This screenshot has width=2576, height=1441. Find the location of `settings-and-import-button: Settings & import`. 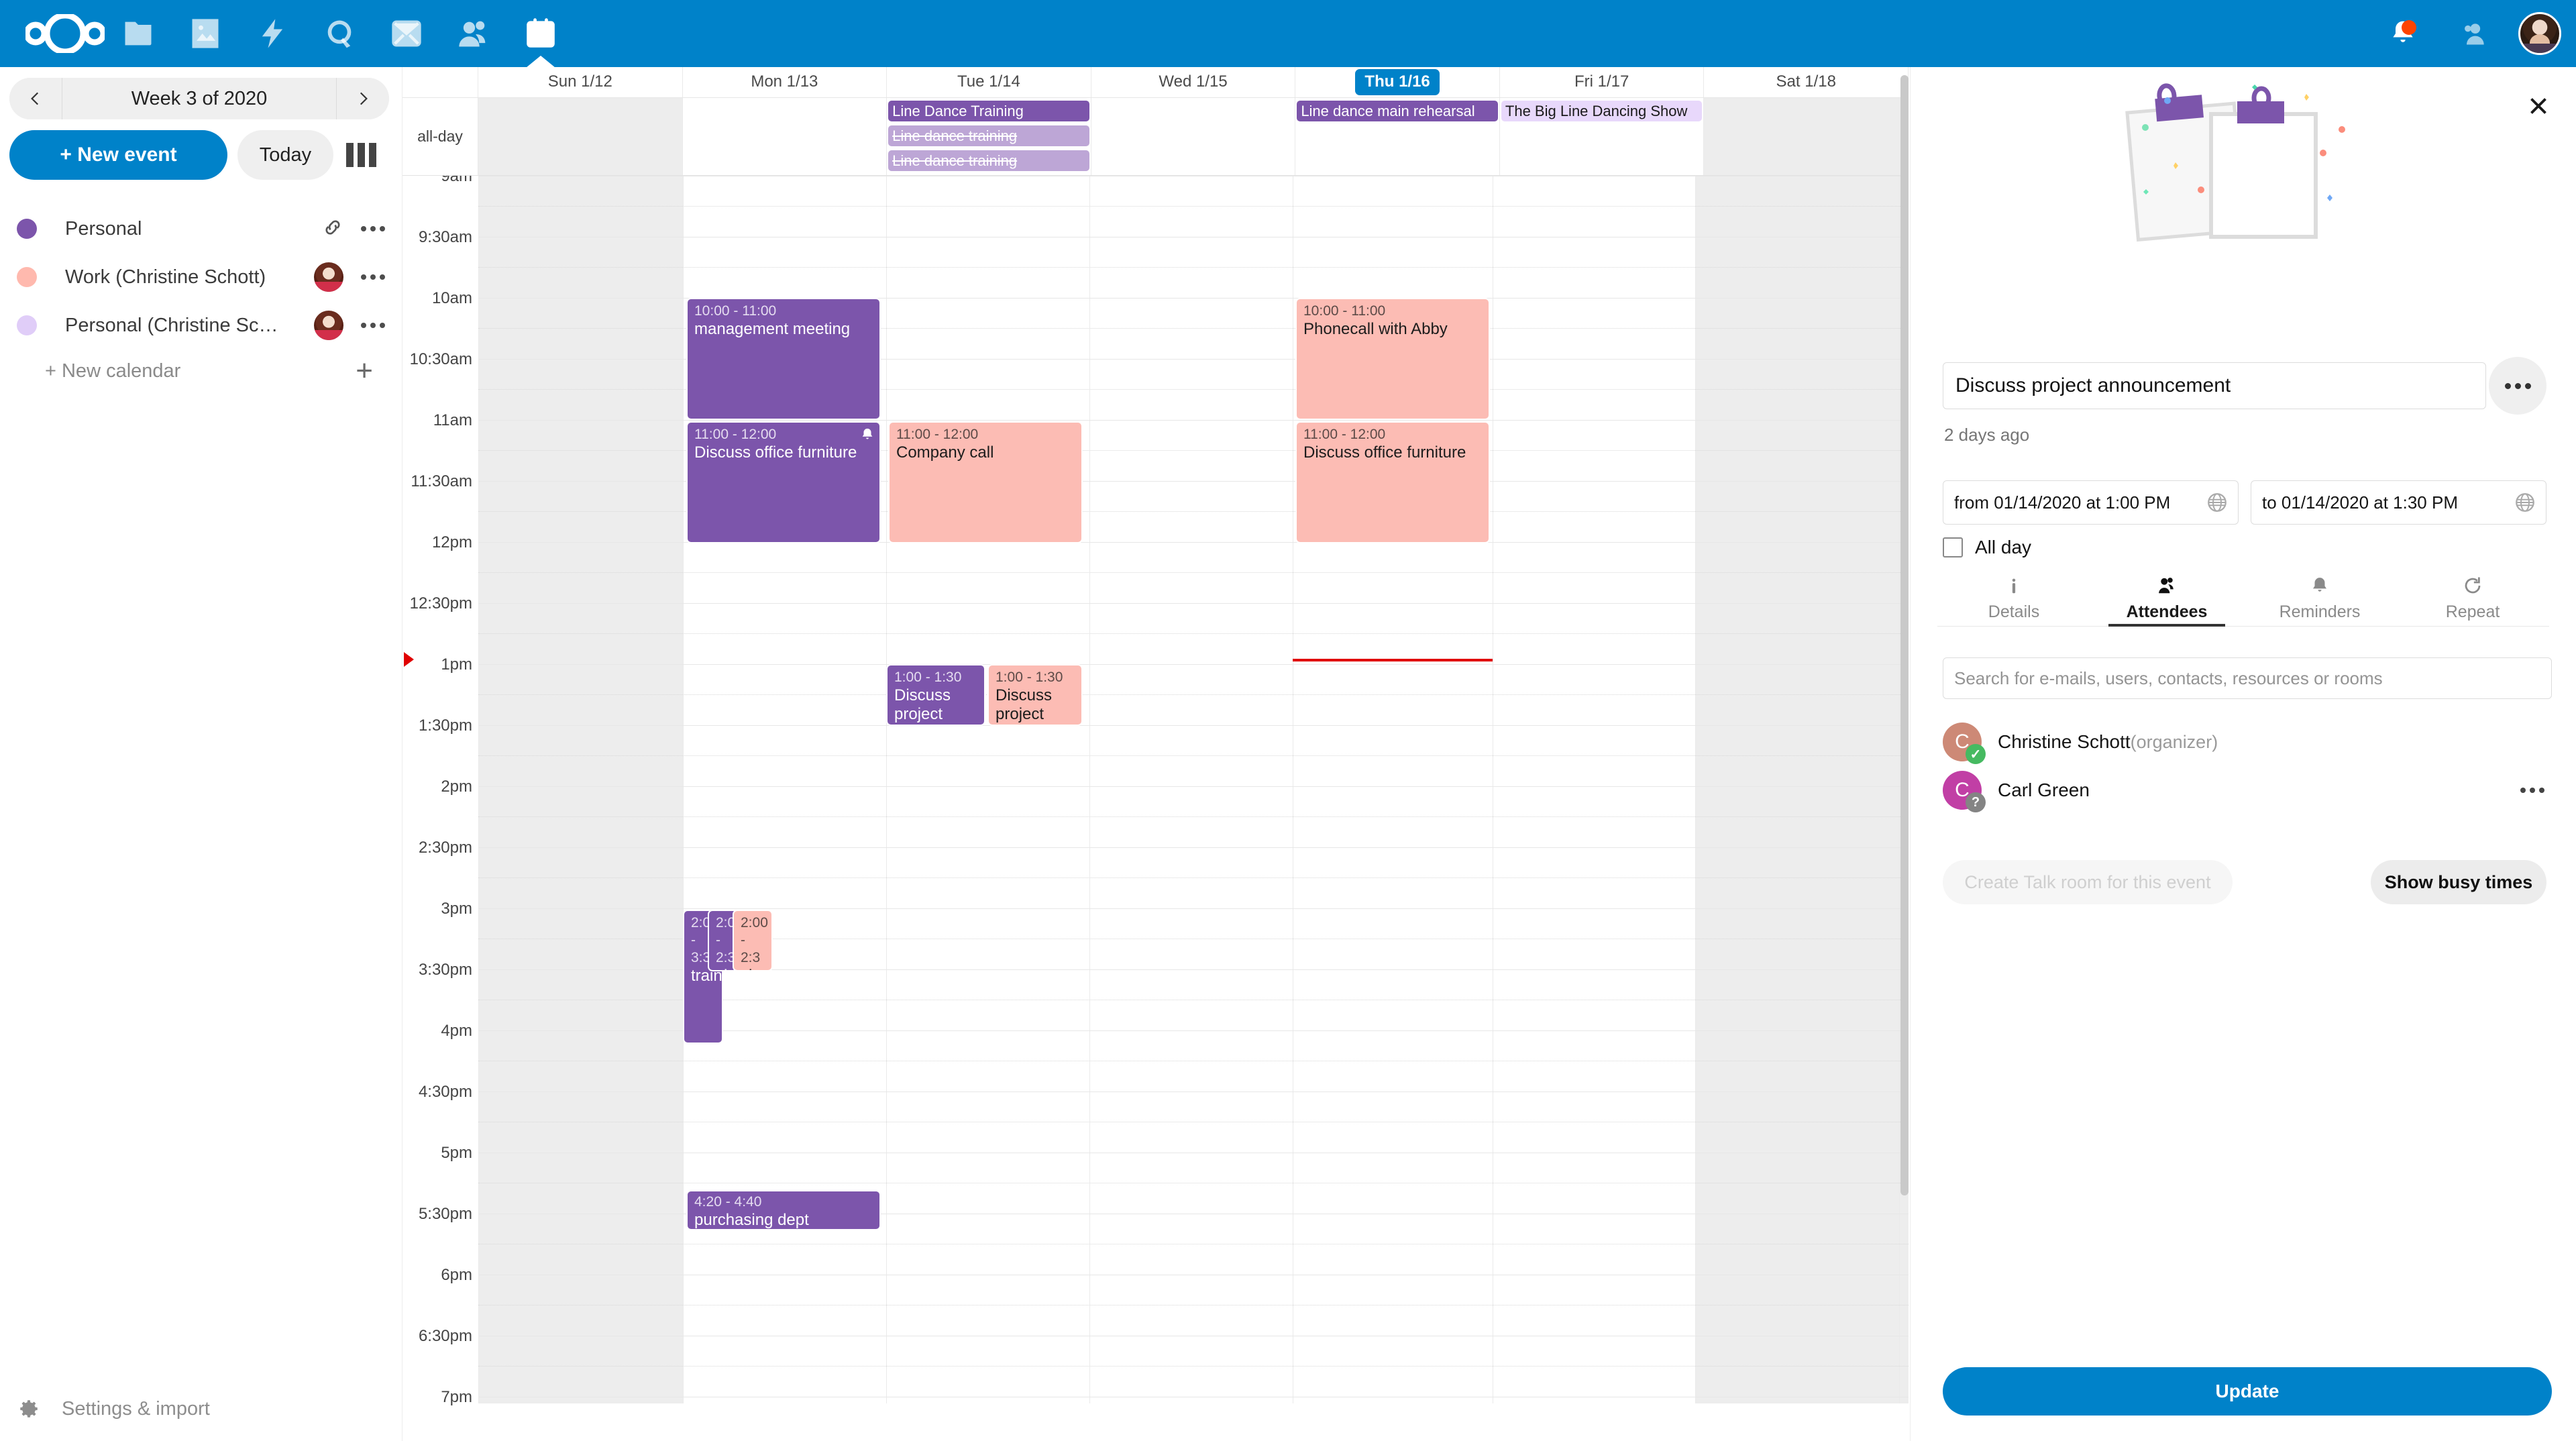

settings-and-import-button: Settings & import is located at coordinates (201, 1409).